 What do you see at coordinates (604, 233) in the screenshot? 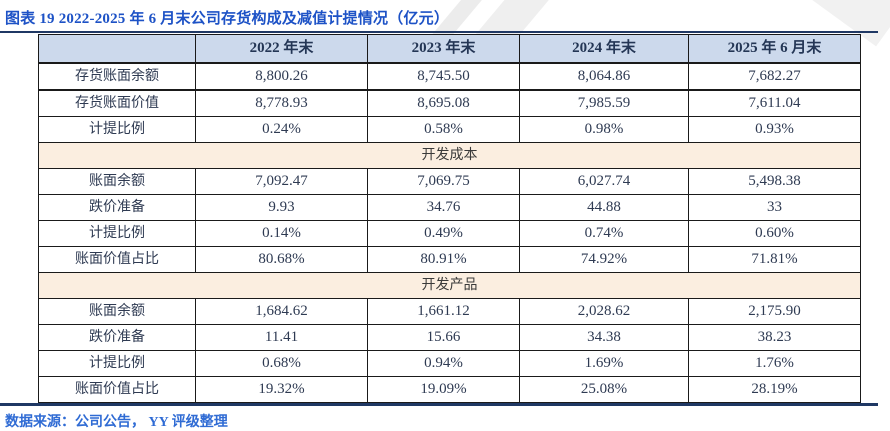
I see `cell-value: 0.74%` at bounding box center [604, 233].